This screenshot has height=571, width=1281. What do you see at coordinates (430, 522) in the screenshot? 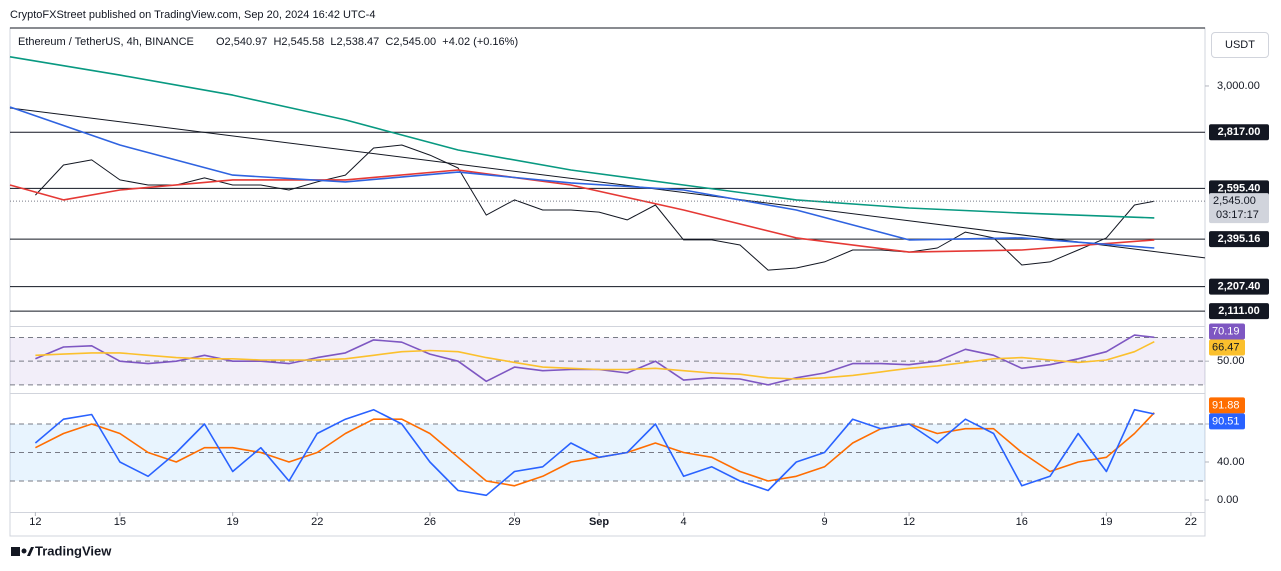
I see `x-tick-label: 26` at bounding box center [430, 522].